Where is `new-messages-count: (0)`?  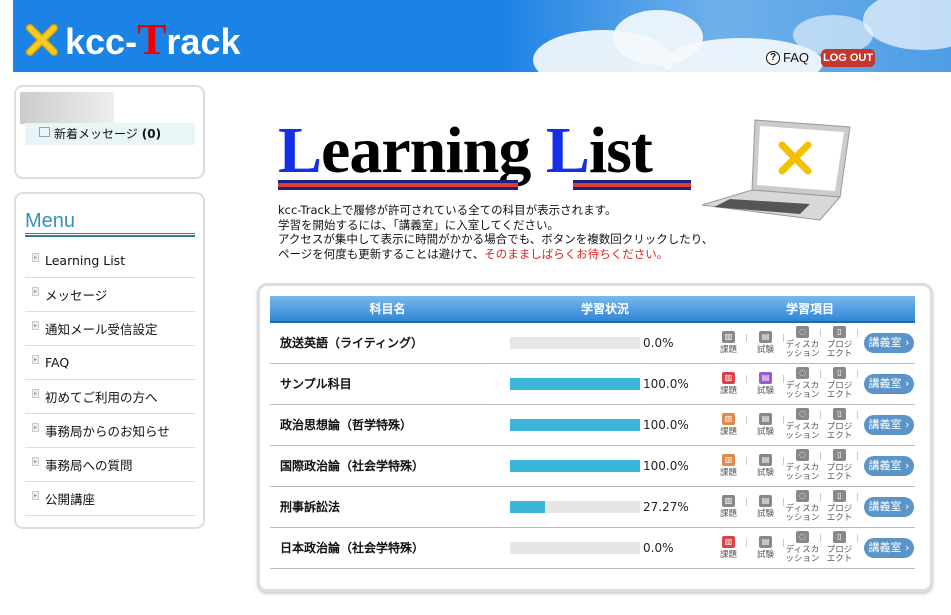 new-messages-count: (0) is located at coordinates (151, 134).